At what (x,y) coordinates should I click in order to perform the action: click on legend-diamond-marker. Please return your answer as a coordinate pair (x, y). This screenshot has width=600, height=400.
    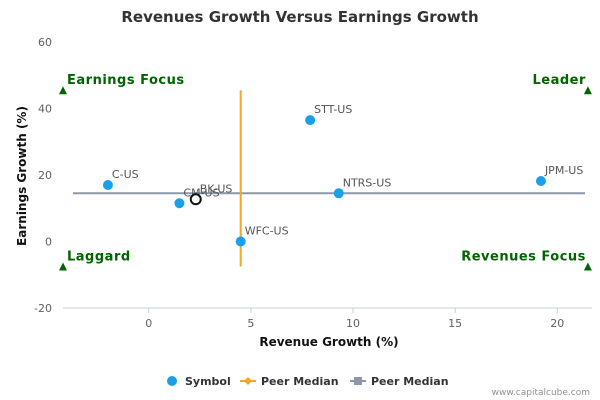
    Looking at the image, I should click on (248, 381).